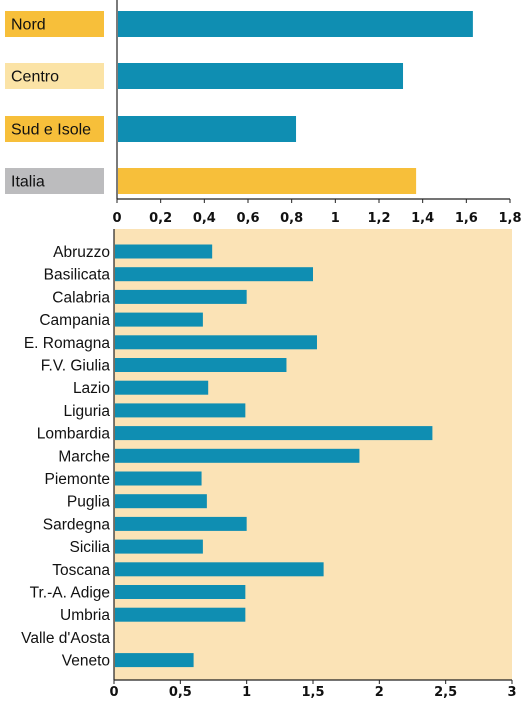 The width and height of the screenshot is (524, 702). Describe the element at coordinates (77, 524) in the screenshot. I see `region-label: Sardegna` at that location.